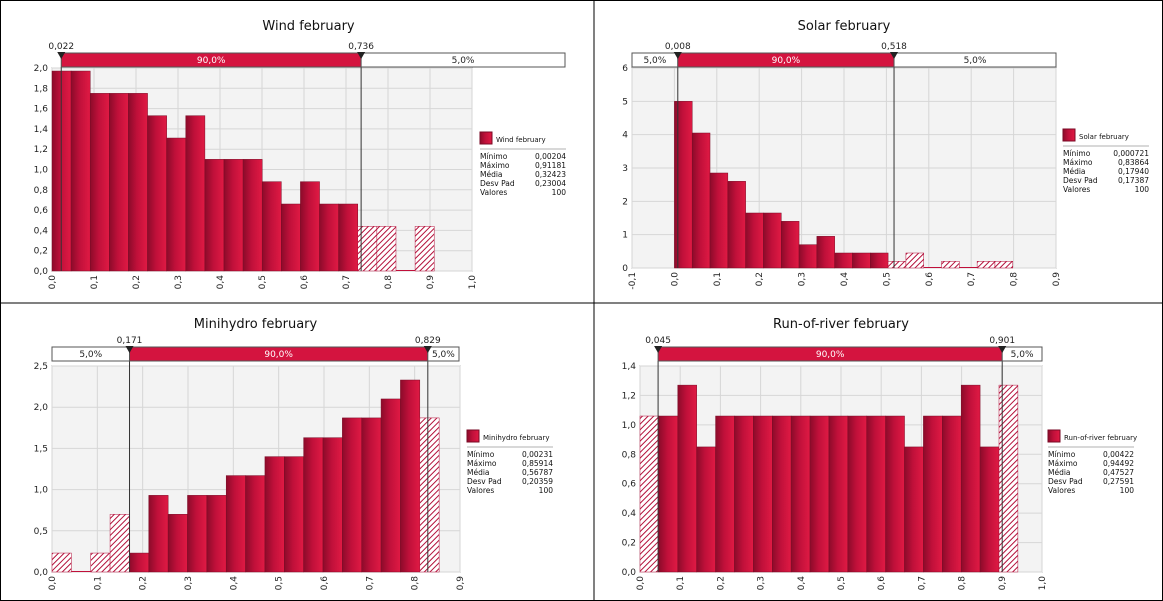 This screenshot has height=601, width=1163. Describe the element at coordinates (625, 202) in the screenshot. I see `y-tick-label: 2` at that location.